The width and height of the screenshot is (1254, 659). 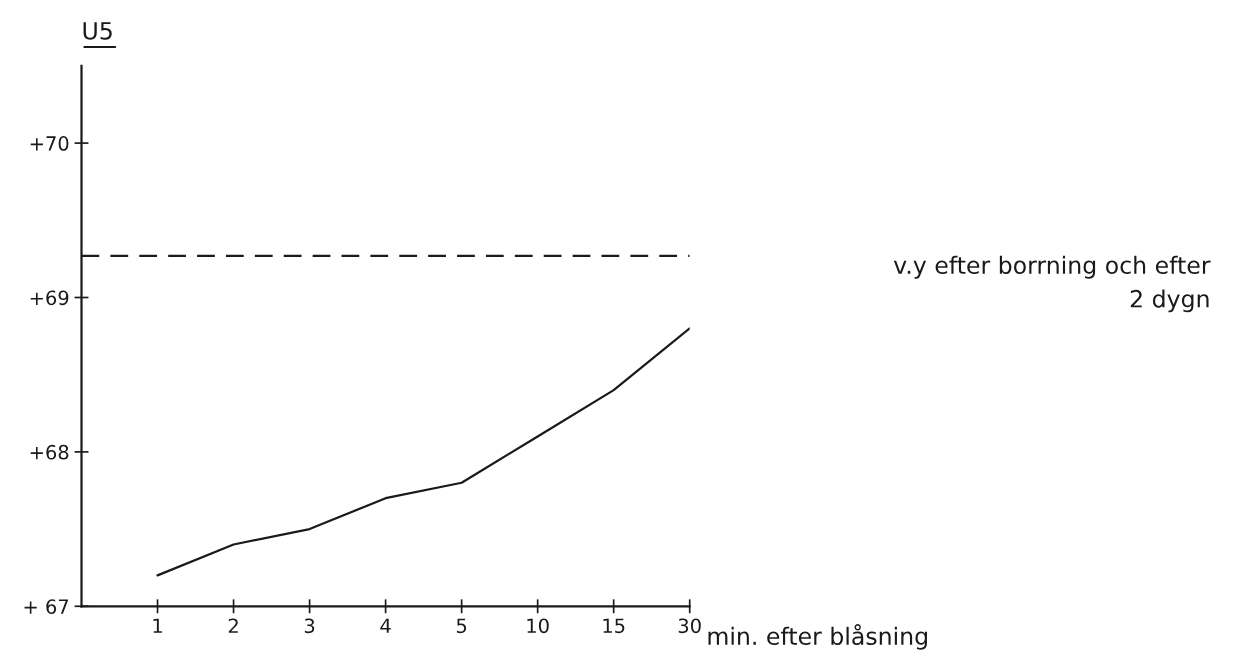 I want to click on y-tick-label: +69, so click(x=49, y=298).